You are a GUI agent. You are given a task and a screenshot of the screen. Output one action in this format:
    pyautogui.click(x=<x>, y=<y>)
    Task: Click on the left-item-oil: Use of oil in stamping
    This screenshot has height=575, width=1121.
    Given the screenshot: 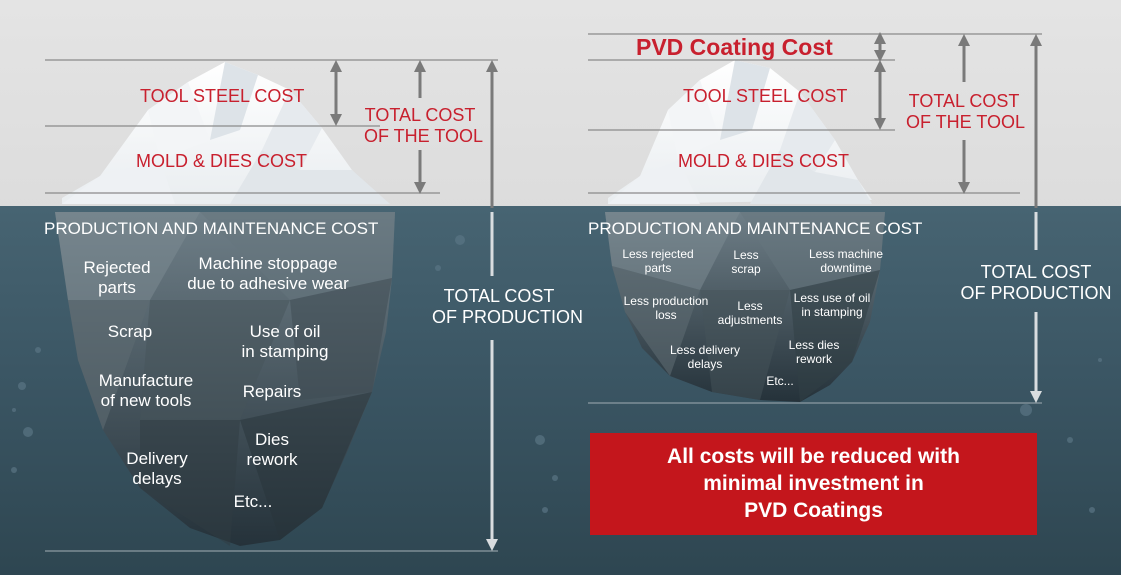 What is the action you would take?
    pyautogui.click(x=285, y=341)
    